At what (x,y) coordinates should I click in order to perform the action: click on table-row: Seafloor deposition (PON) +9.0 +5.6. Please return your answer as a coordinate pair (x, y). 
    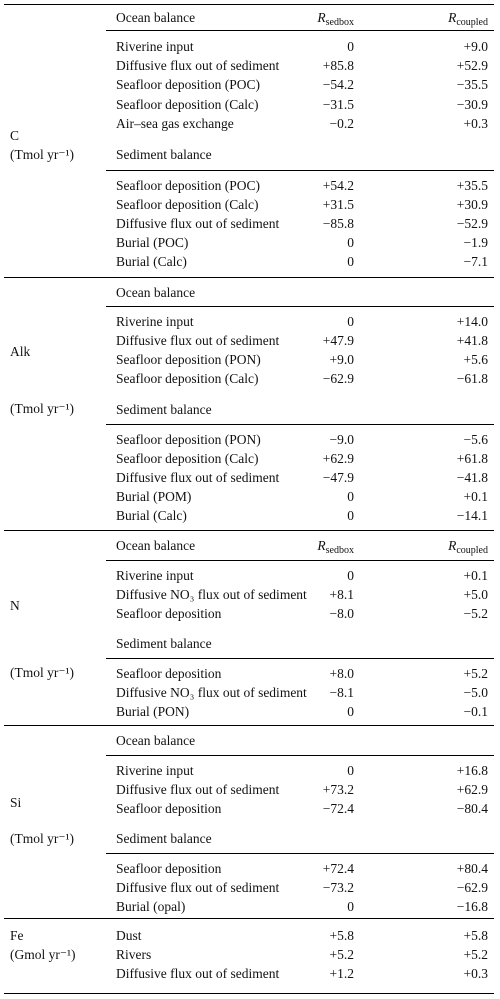
    Looking at the image, I should click on (302, 359).